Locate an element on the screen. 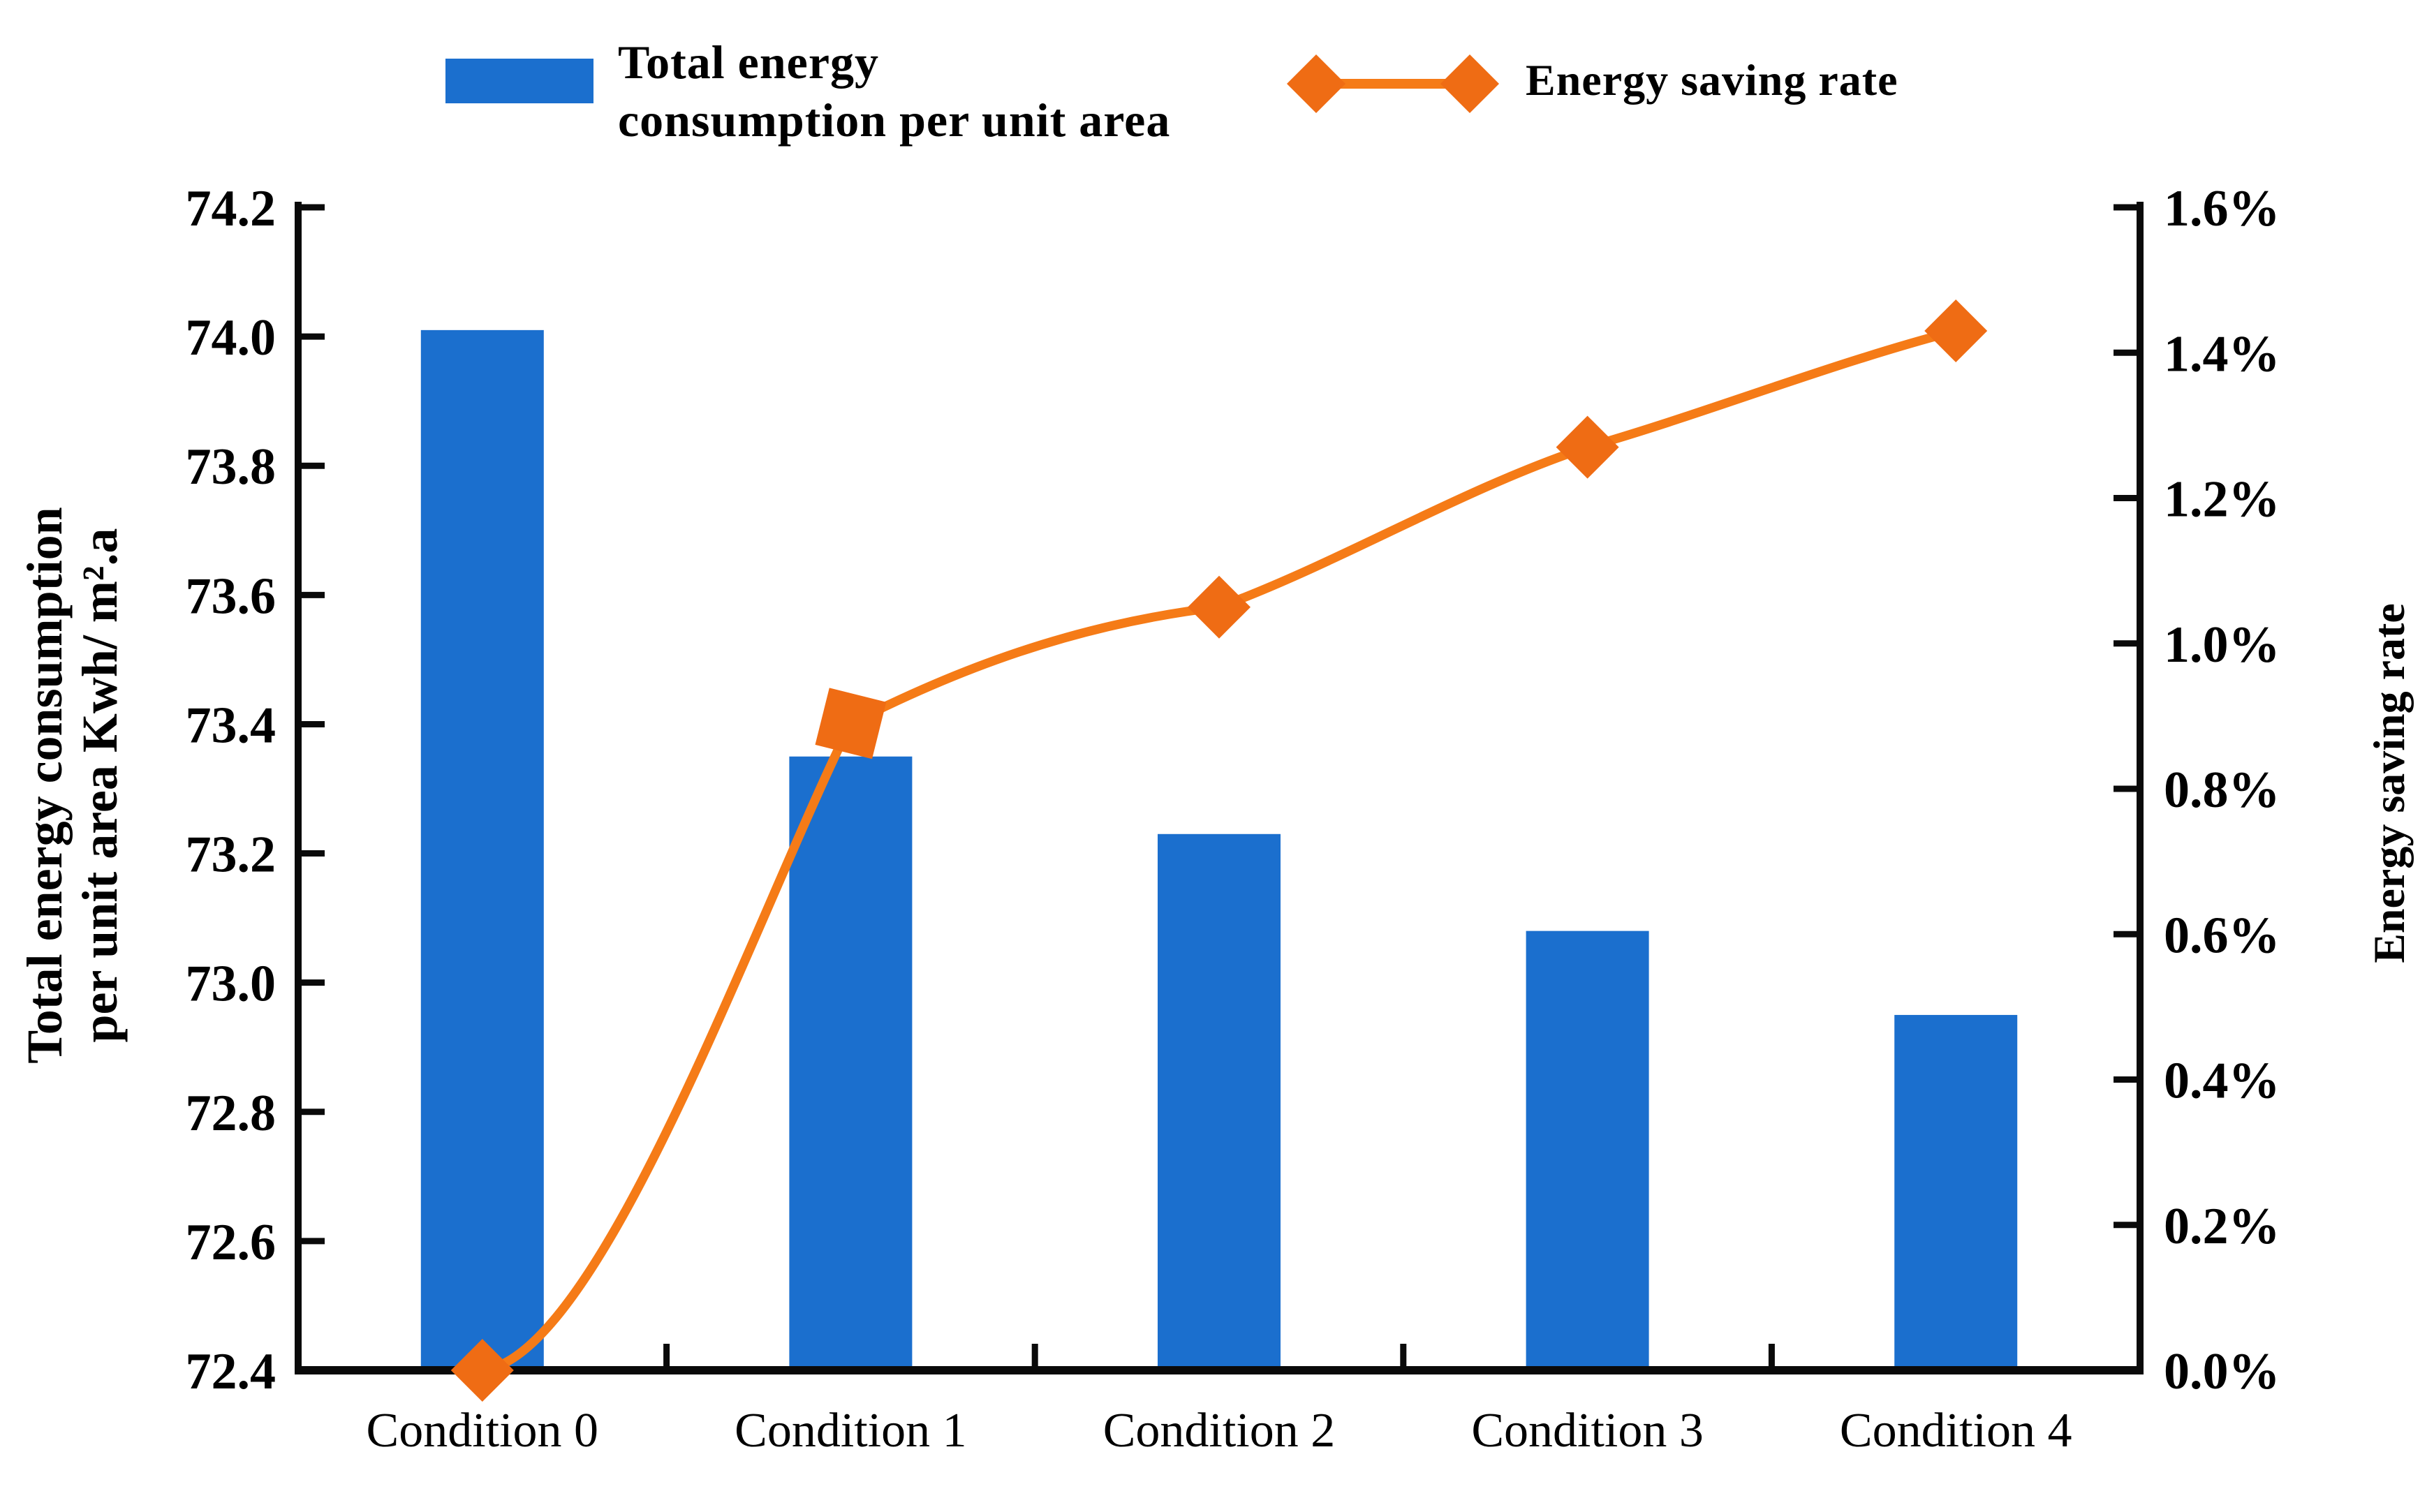  line-legend-diamond-left is located at coordinates (1316, 83).